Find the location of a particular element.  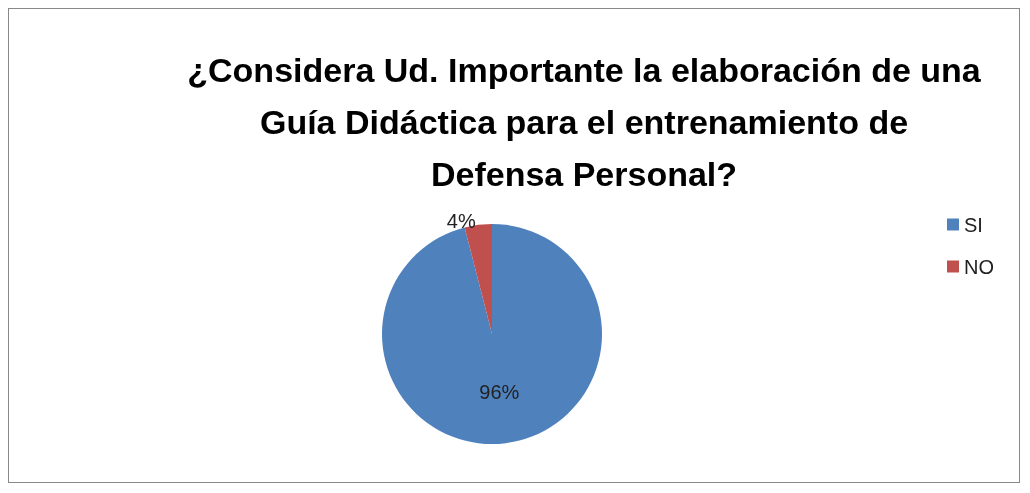

legend-label: NO is located at coordinates (979, 266).